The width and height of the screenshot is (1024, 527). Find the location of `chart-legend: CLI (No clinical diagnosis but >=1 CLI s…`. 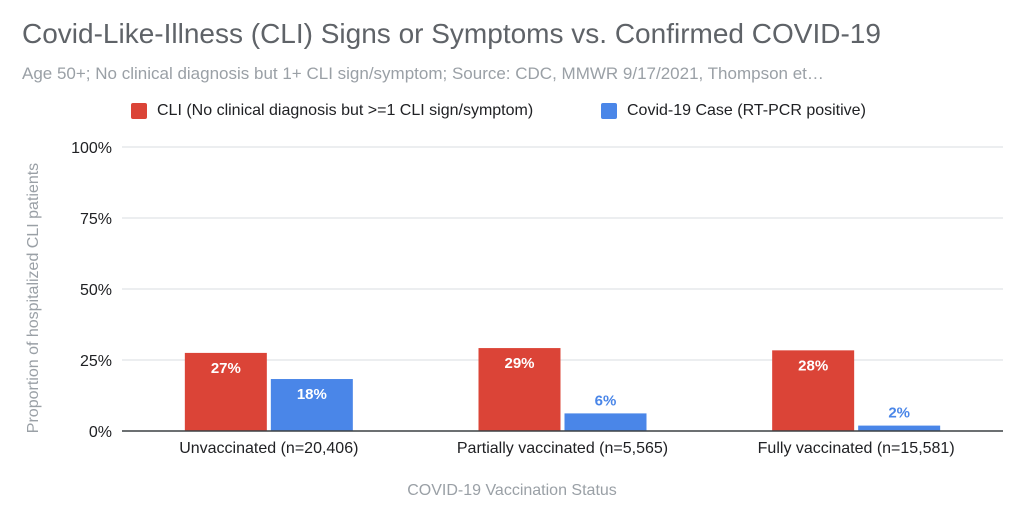

chart-legend: CLI (No clinical diagnosis but >=1 CLI s… is located at coordinates (512, 111).